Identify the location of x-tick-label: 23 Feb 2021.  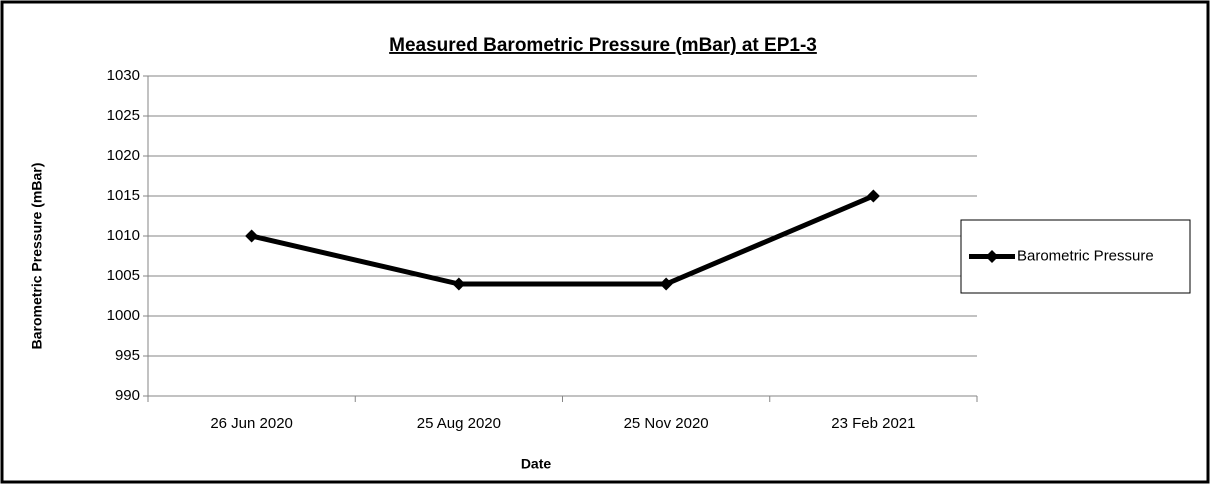
(873, 423).